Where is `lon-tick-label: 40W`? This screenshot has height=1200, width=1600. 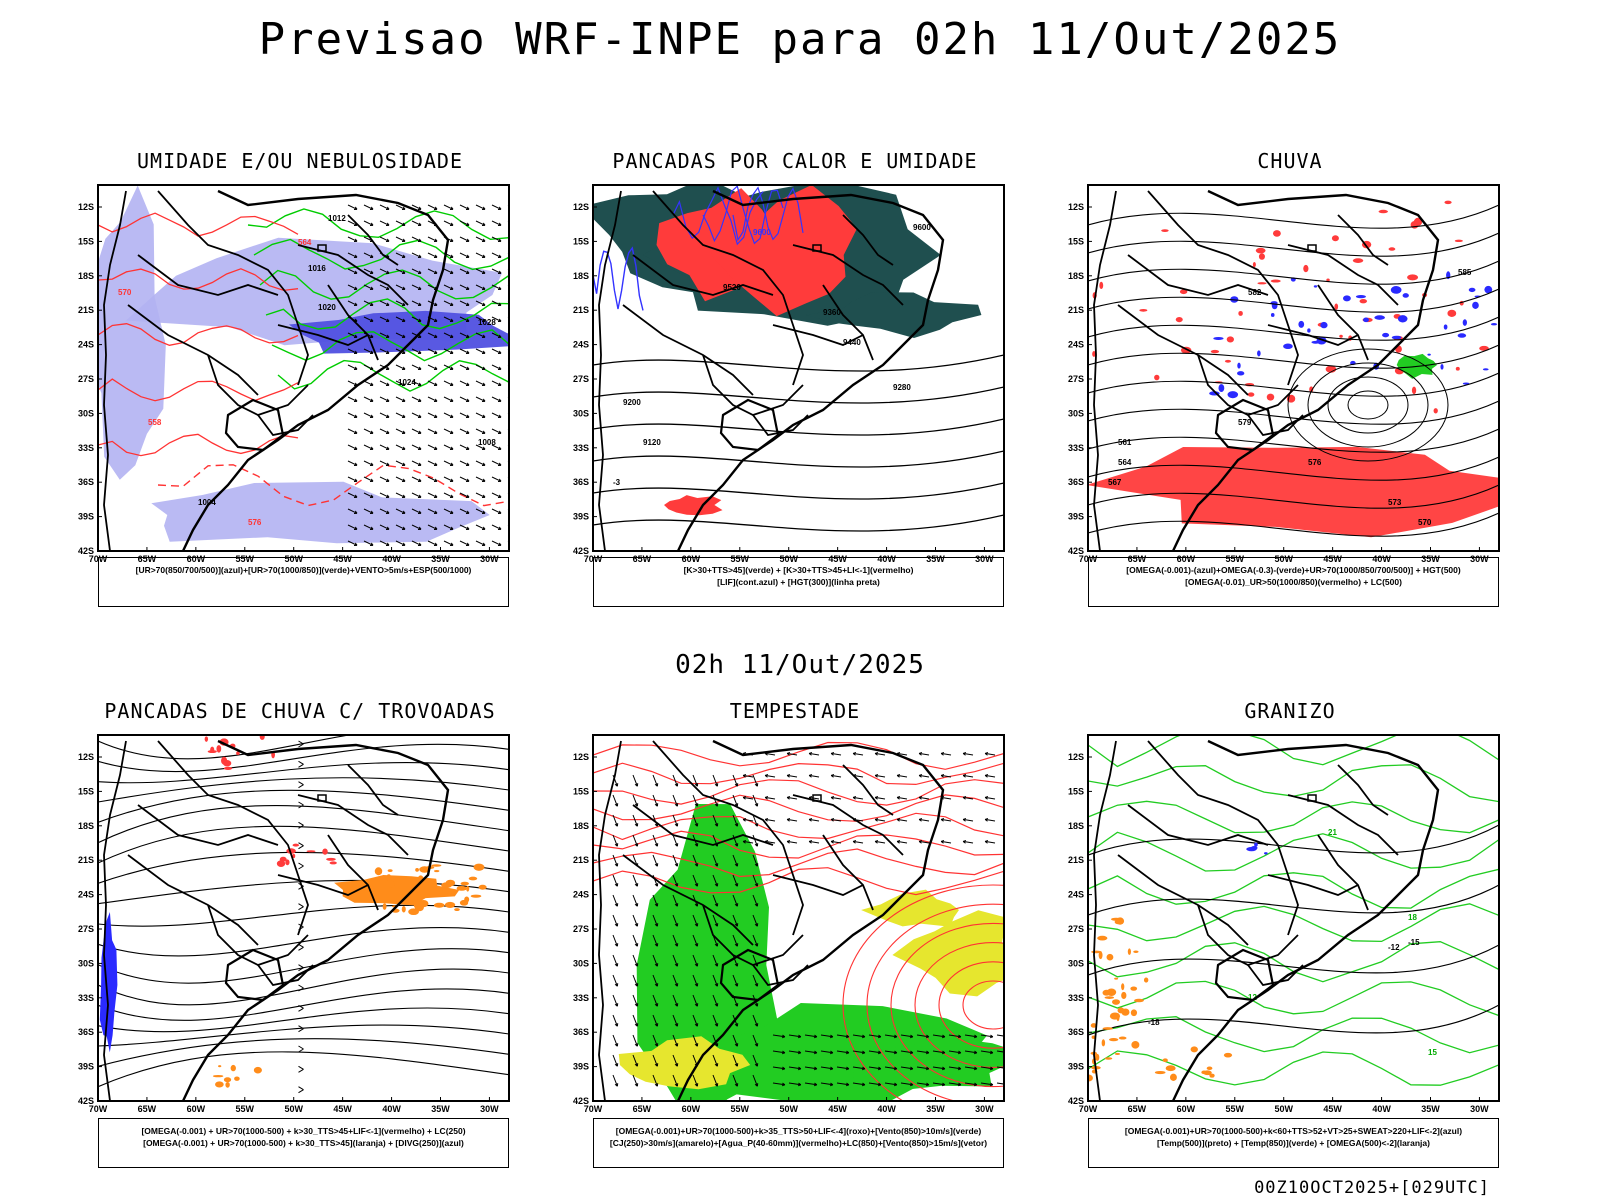 lon-tick-label: 40W is located at coordinates (1381, 1109).